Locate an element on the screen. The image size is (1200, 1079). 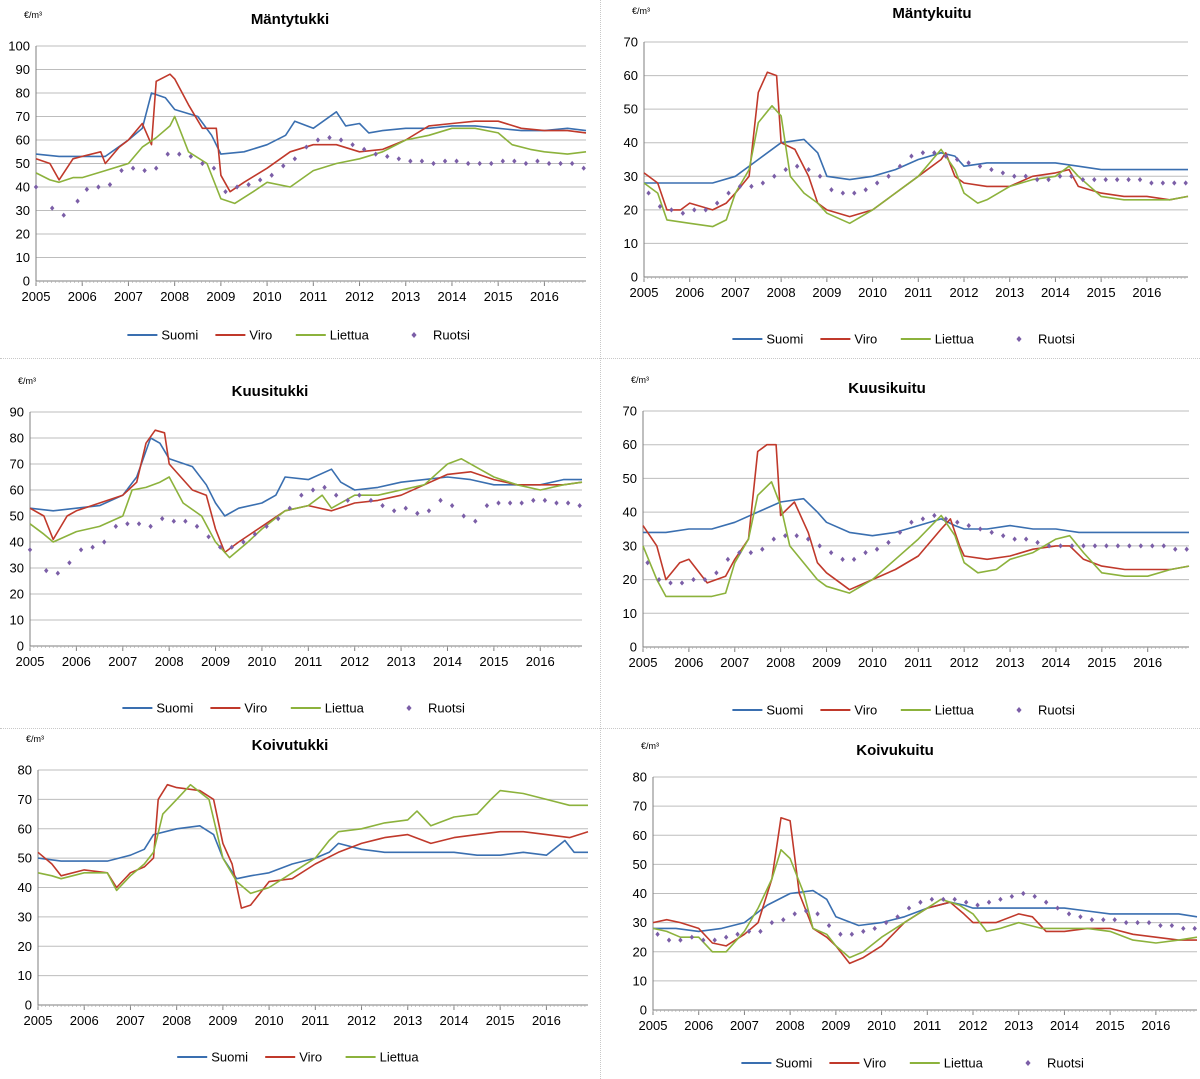
y-tick-label: 20 is located at coordinates (631, 209).